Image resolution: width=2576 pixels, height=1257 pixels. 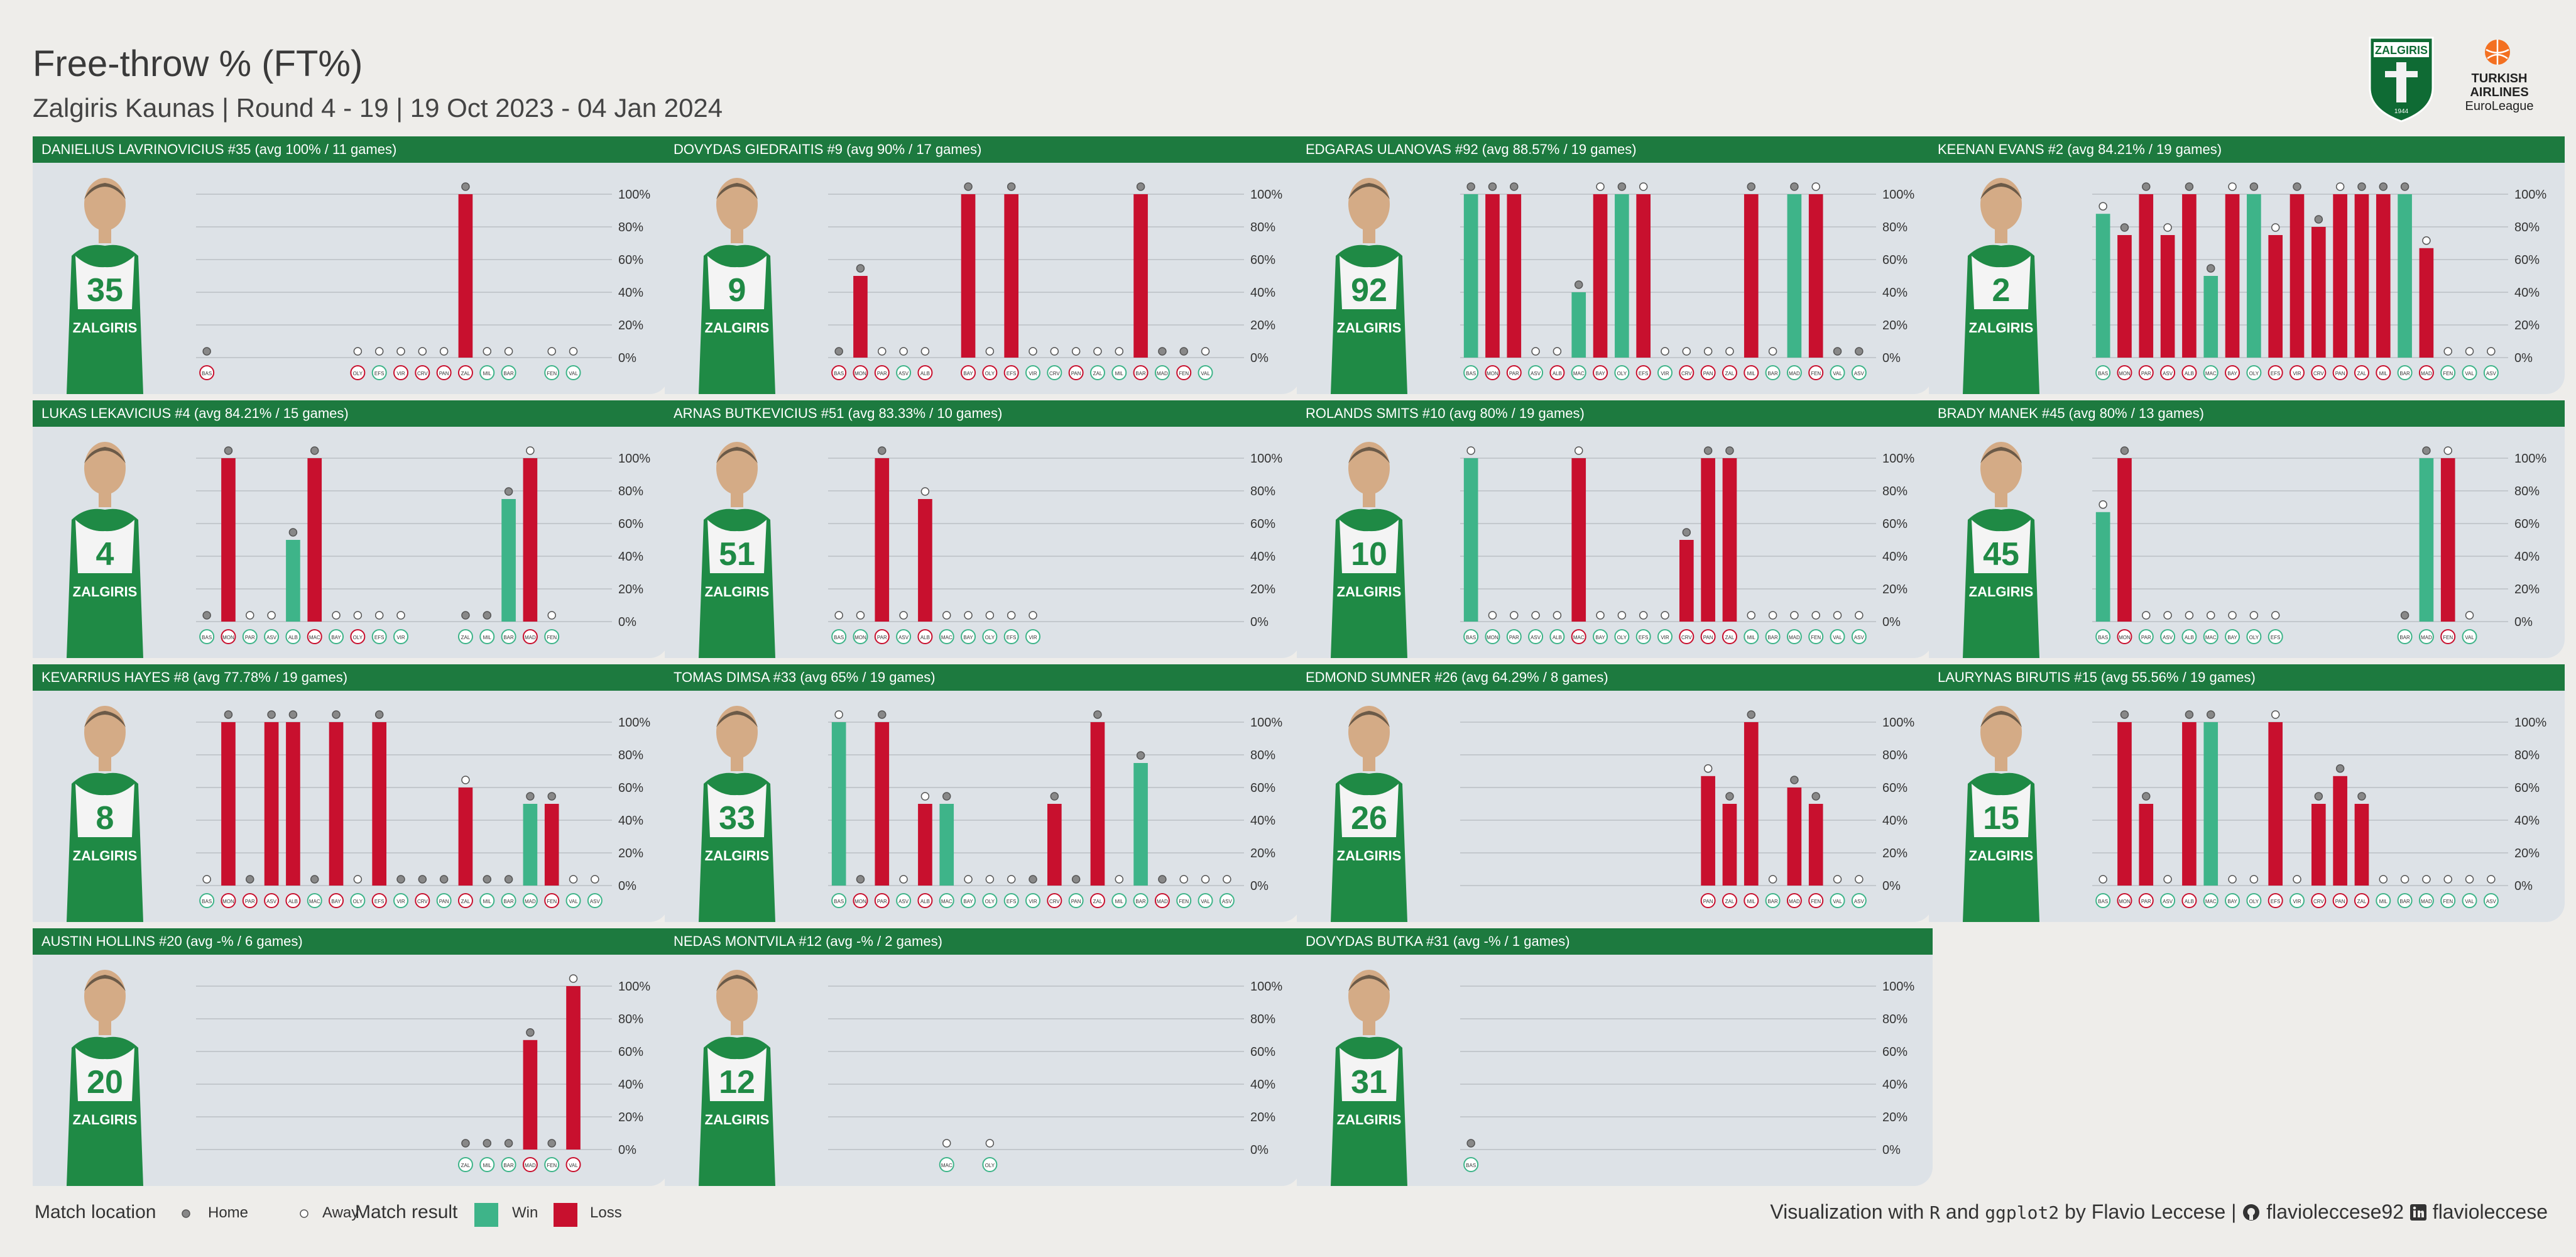 What do you see at coordinates (105, 204) in the screenshot?
I see `player-head` at bounding box center [105, 204].